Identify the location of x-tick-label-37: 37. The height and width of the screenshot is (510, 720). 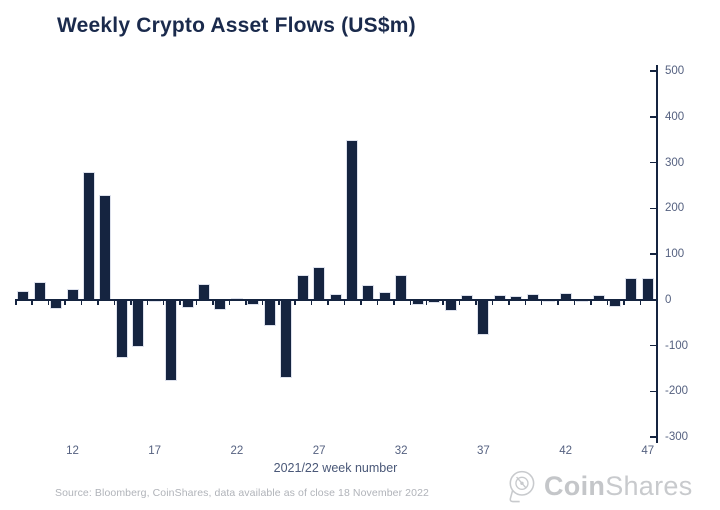
(483, 451).